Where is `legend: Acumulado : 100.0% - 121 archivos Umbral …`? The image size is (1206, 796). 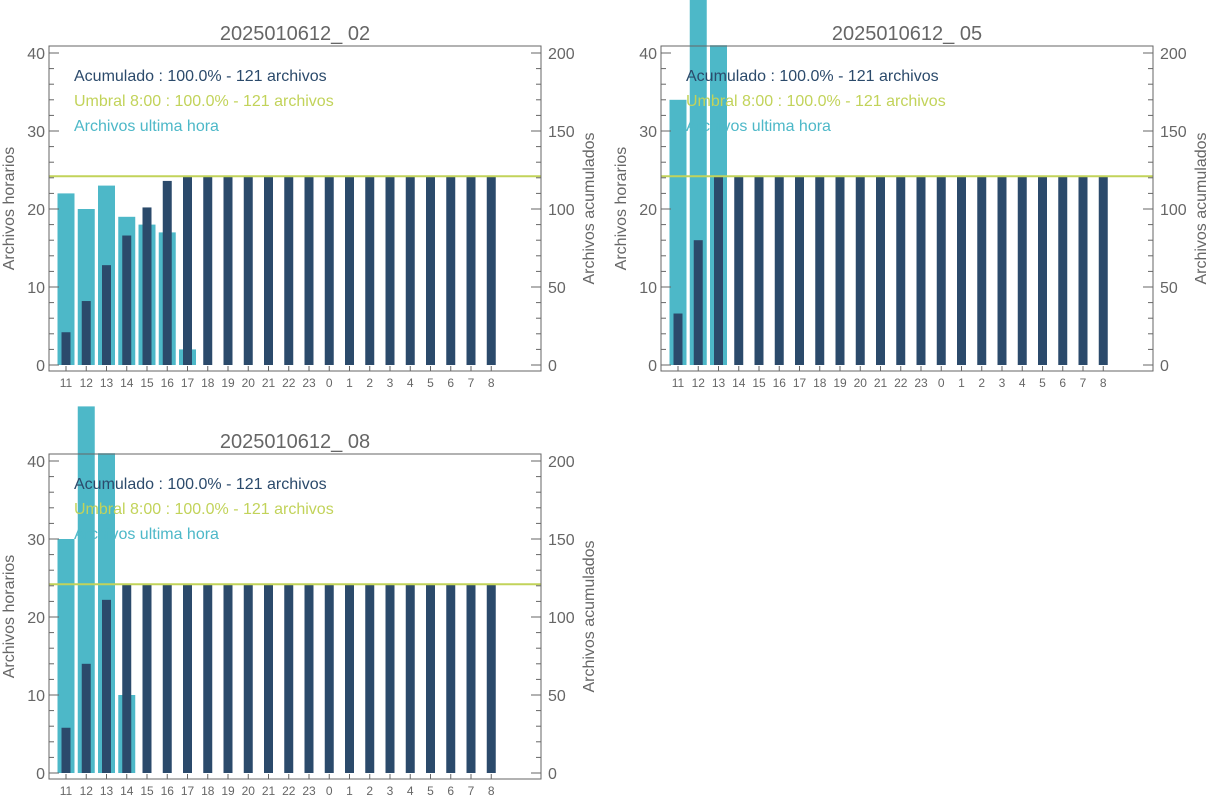
legend: Acumulado : 100.0% - 121 archivos Umbral … is located at coordinates (204, 509).